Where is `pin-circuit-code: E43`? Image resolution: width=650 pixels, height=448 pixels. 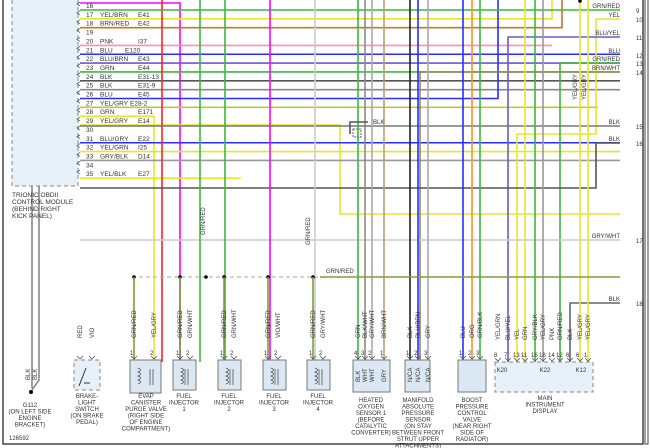
pin-circuit-code: E43 is located at coordinates (144, 59).